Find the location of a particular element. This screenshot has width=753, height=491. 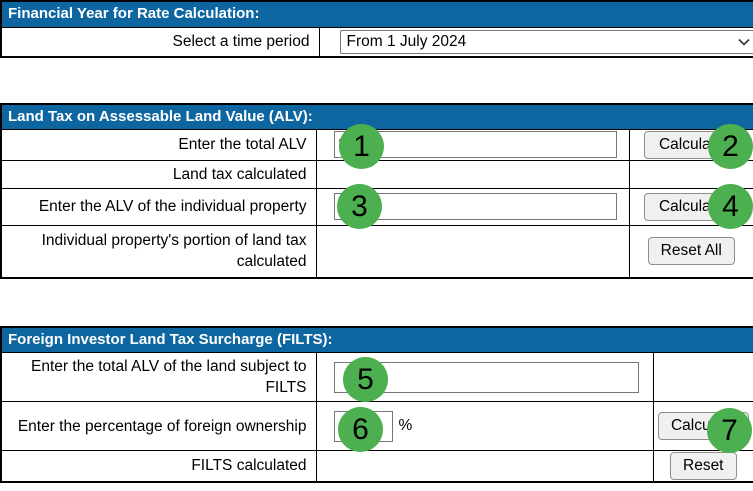

time-period-cell: From 1 July 2024 is located at coordinates (535, 41).